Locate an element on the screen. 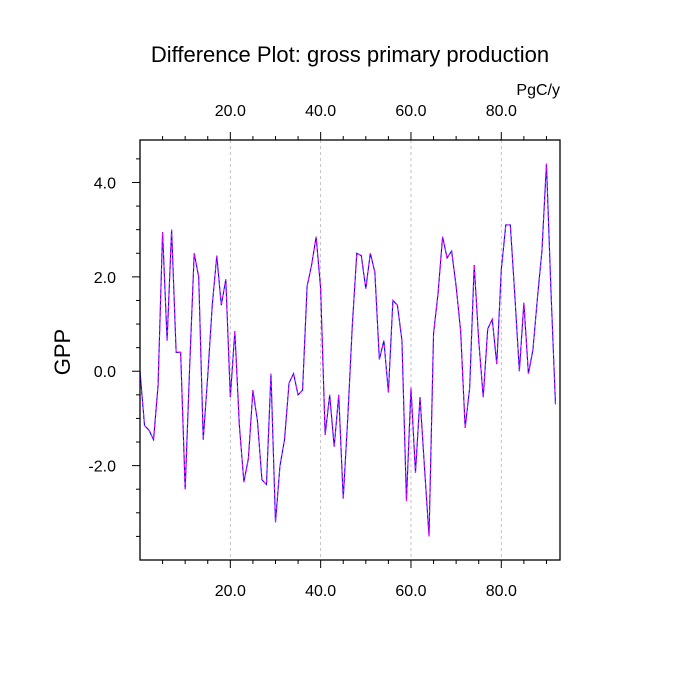 The width and height of the screenshot is (700, 700). x-tick-label-top: 60.0 is located at coordinates (410, 111).